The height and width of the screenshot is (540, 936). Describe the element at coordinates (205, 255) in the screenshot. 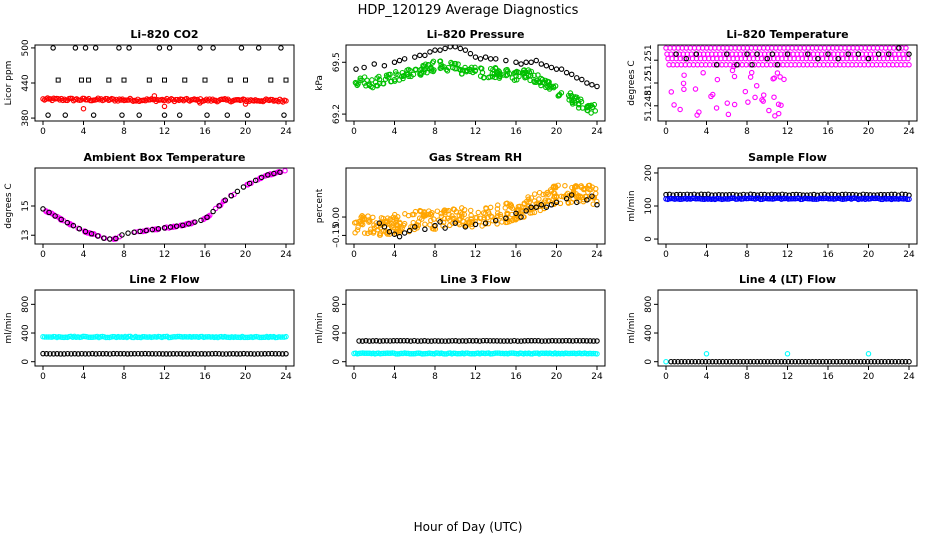

I see `x-tick-label: 16` at that location.